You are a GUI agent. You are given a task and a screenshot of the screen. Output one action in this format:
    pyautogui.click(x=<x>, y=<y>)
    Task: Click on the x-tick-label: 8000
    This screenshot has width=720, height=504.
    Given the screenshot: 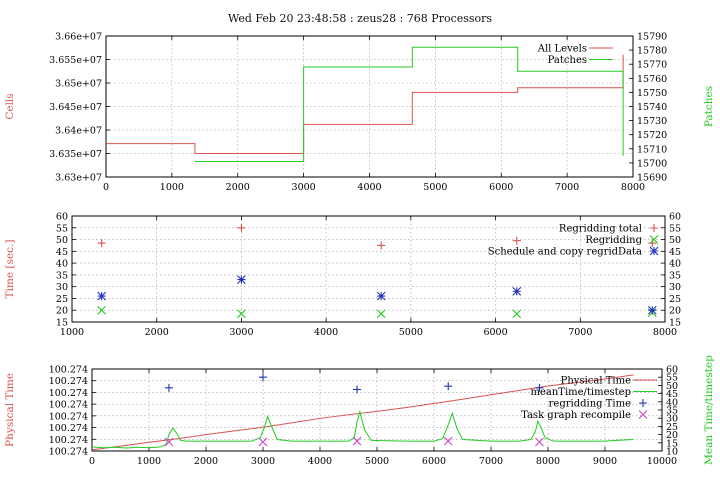 What is the action you would take?
    pyautogui.click(x=665, y=332)
    